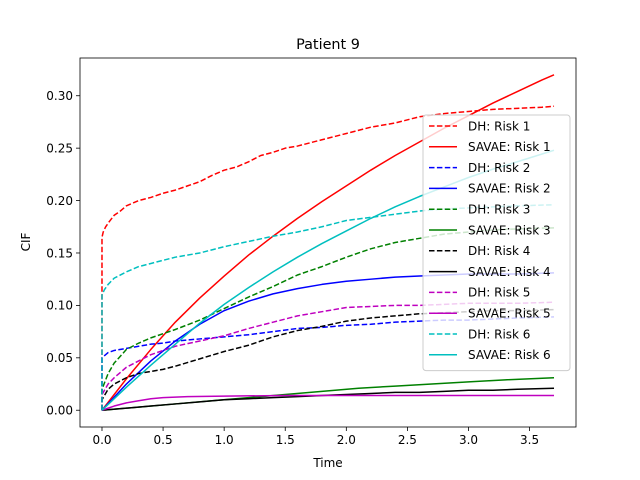  What do you see at coordinates (509, 314) in the screenshot?
I see `legend-label: SAVAE: Risk 5` at bounding box center [509, 314].